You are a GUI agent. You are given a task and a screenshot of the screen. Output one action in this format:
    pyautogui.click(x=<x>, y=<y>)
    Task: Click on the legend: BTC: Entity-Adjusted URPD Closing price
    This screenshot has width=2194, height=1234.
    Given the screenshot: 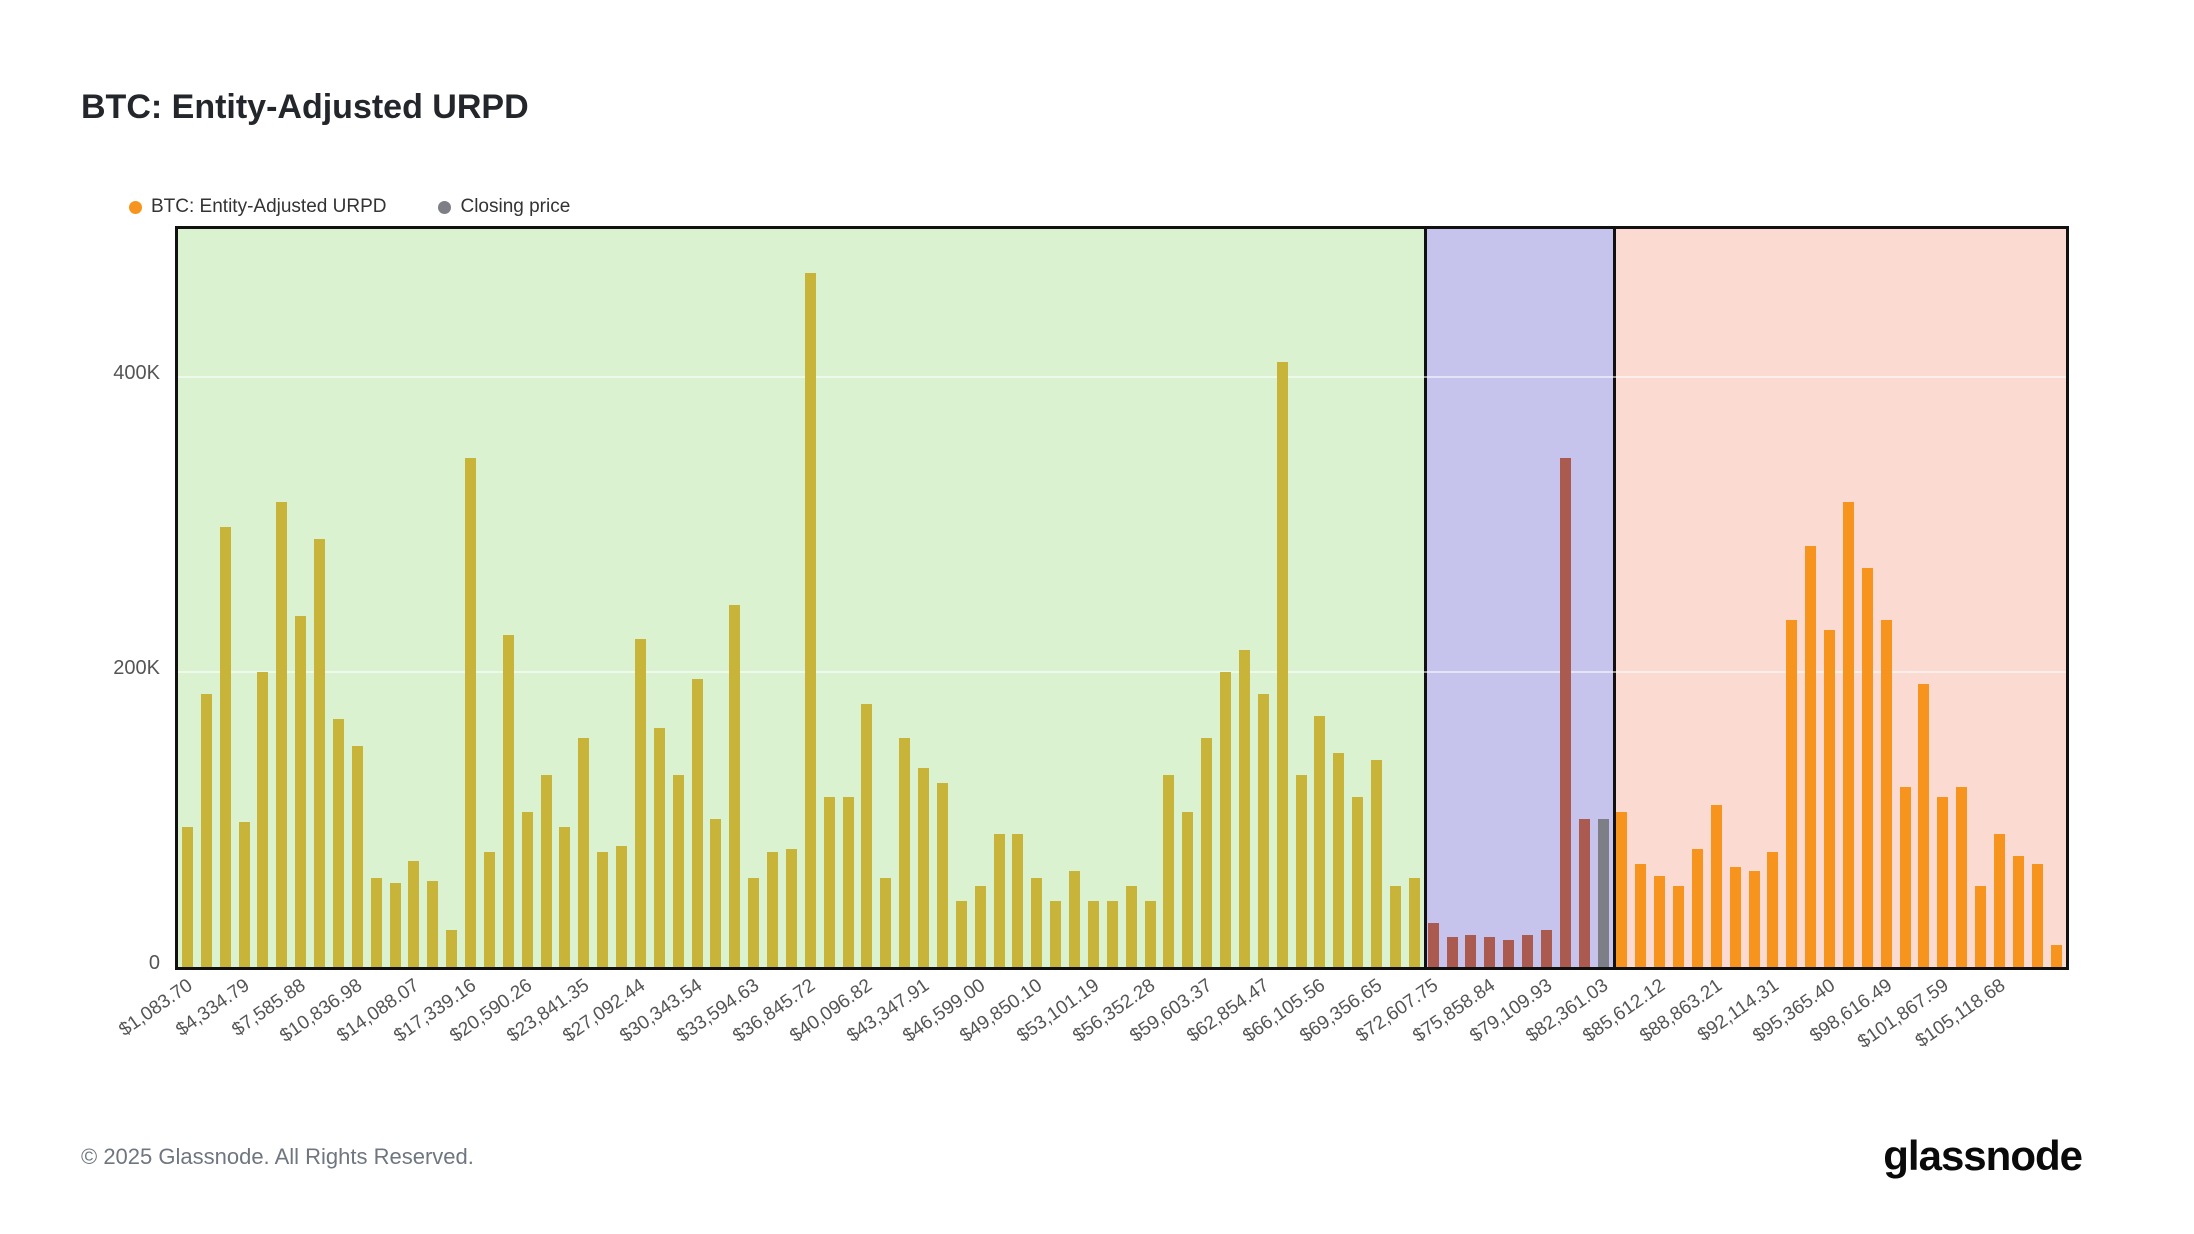 What is the action you would take?
    pyautogui.click(x=349, y=207)
    